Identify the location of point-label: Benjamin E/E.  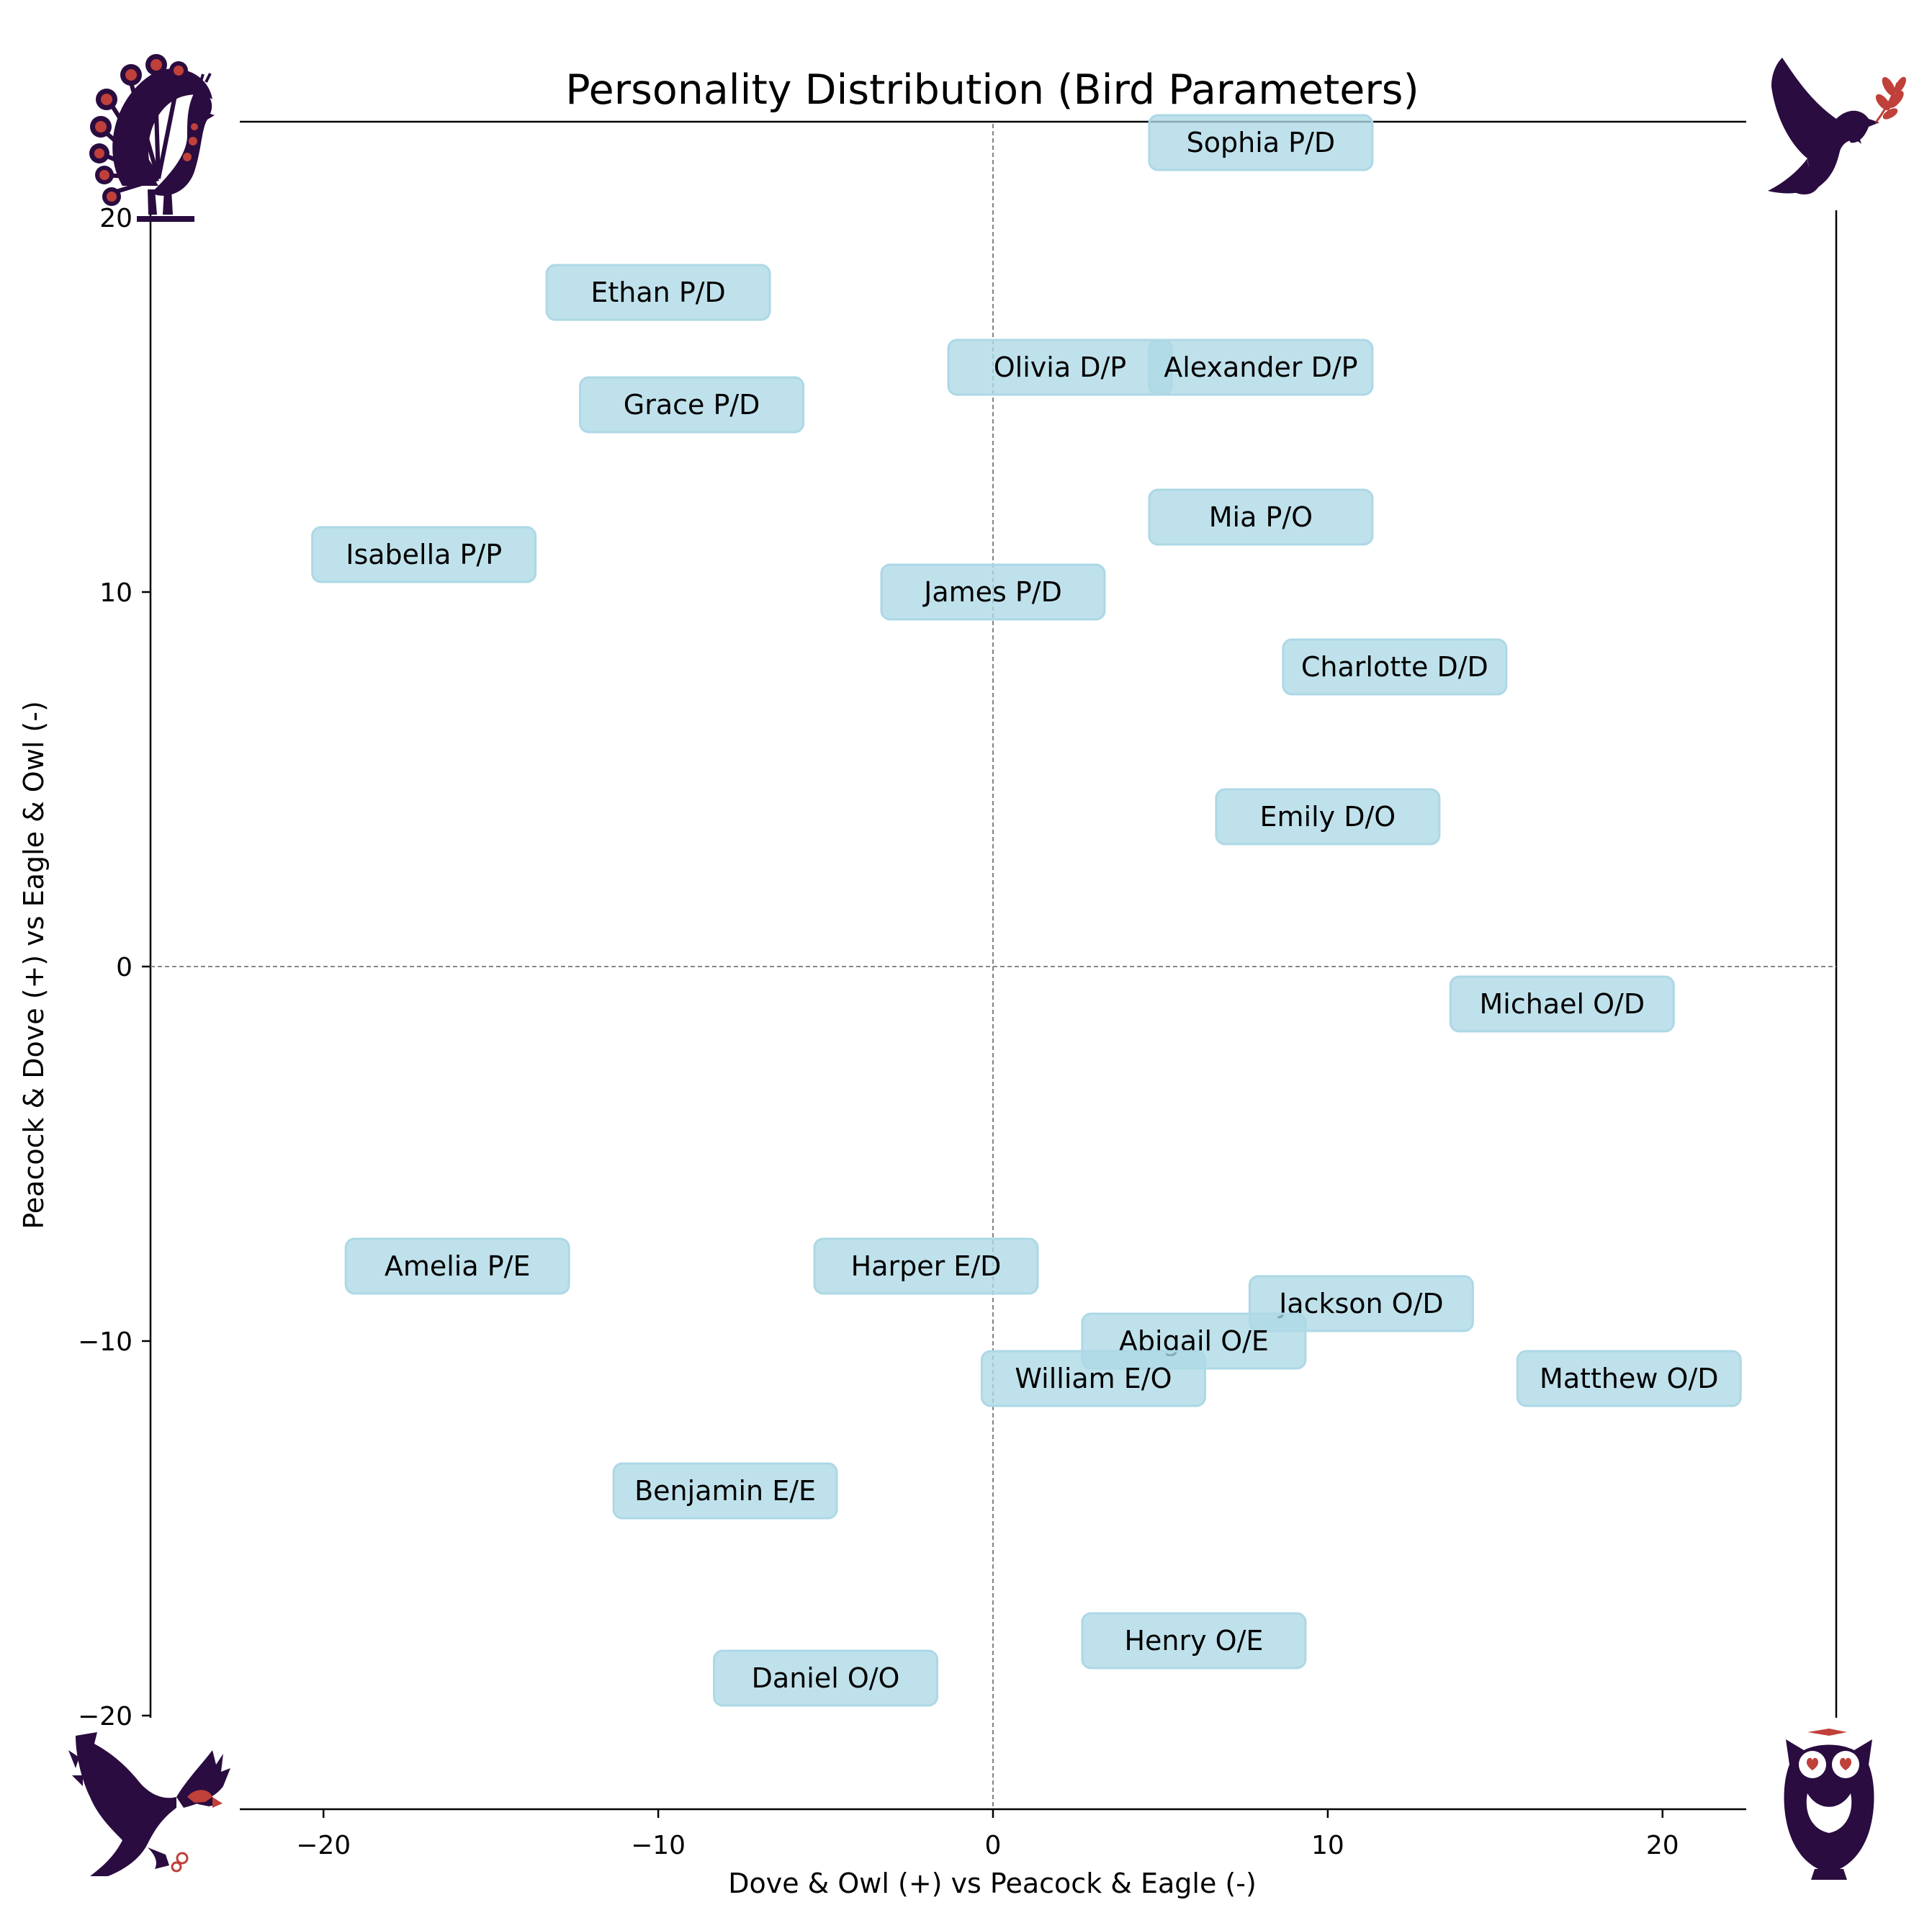
(725, 1491).